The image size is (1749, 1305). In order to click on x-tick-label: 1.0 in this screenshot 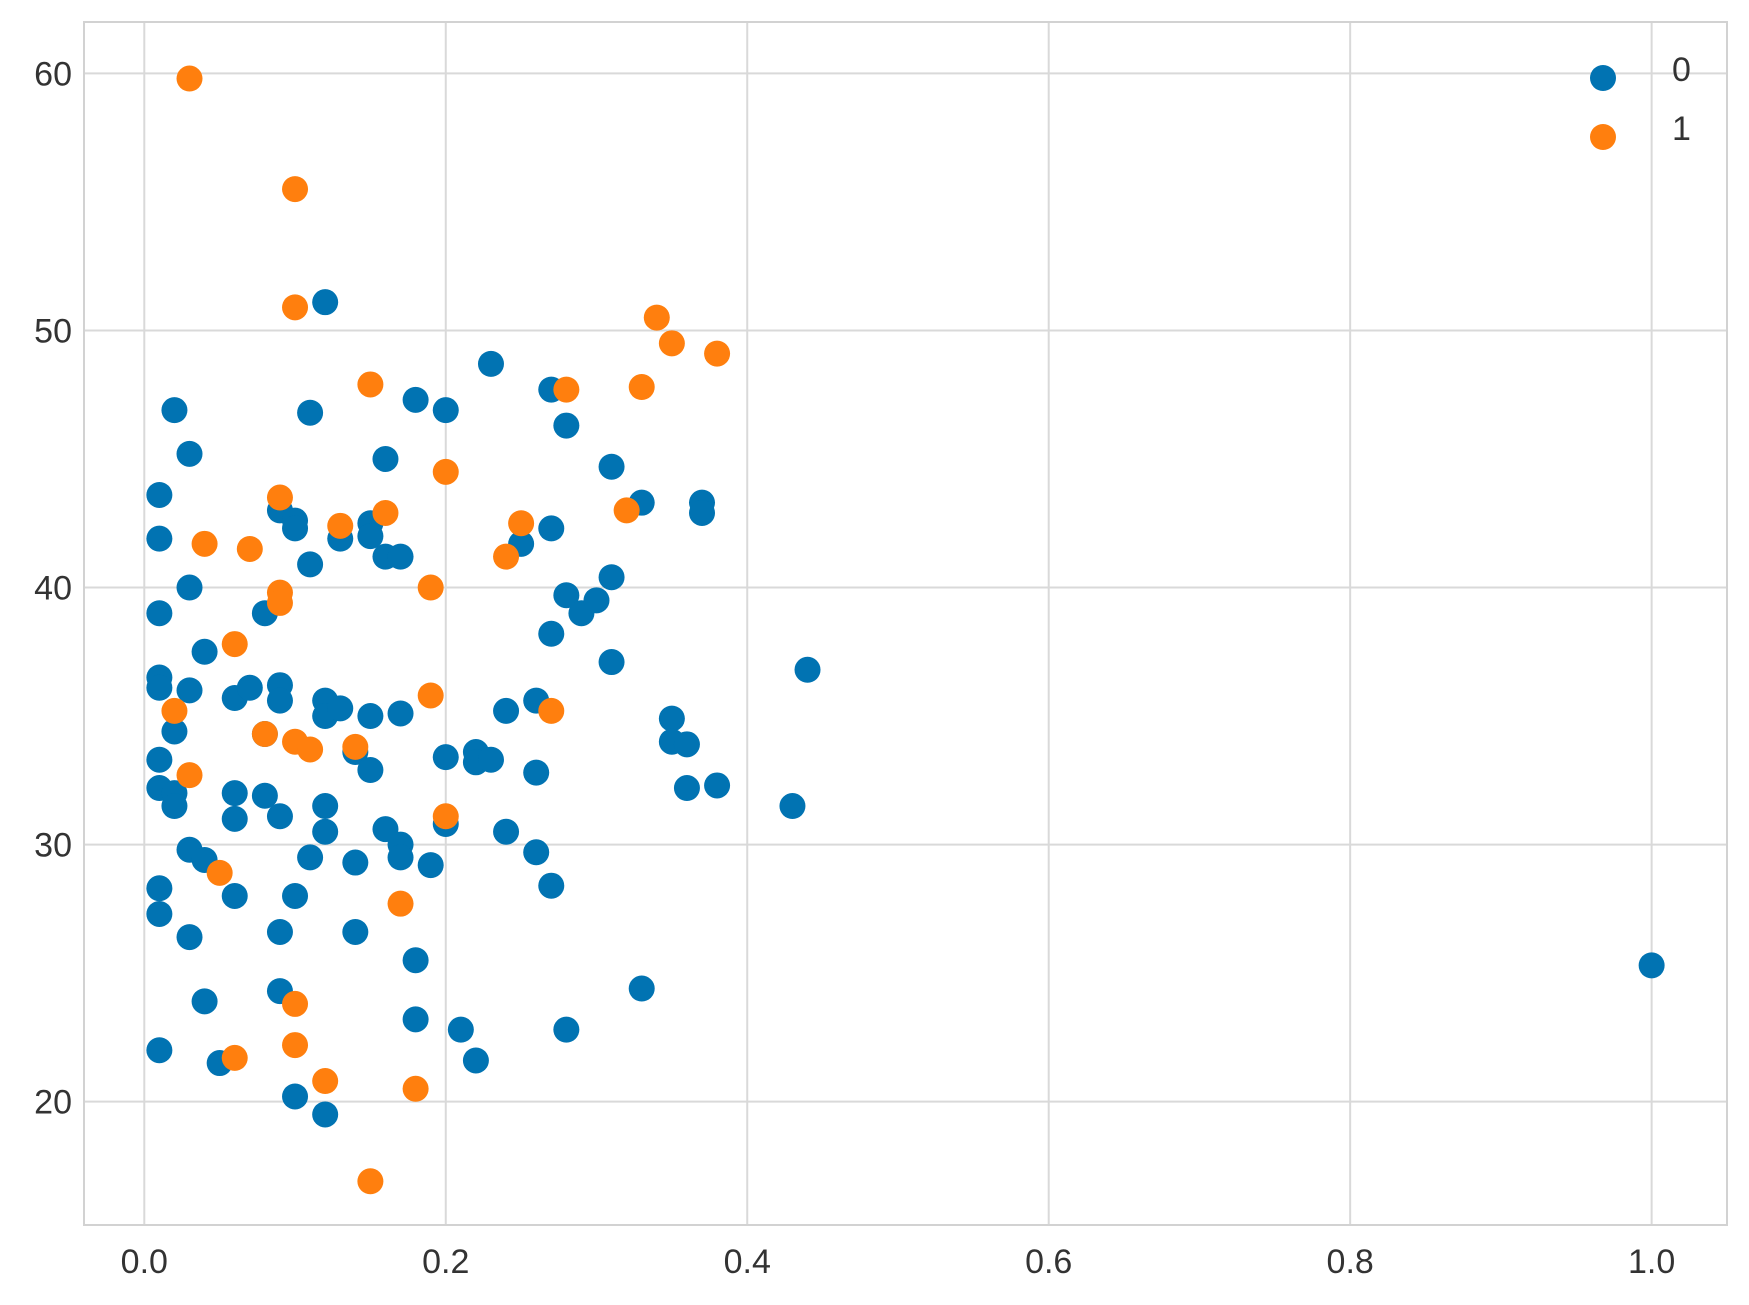, I will do `click(1651, 1262)`.